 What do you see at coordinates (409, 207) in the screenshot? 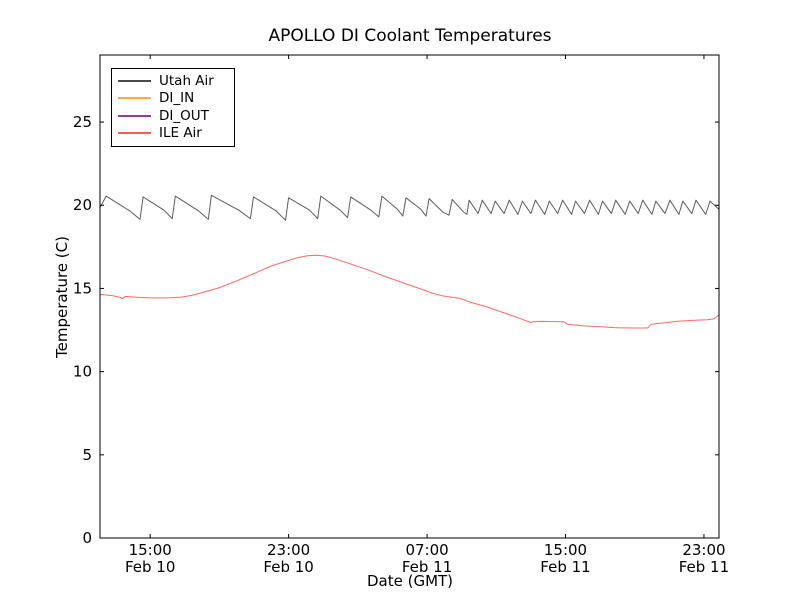
I see `series-line-utah-air` at bounding box center [409, 207].